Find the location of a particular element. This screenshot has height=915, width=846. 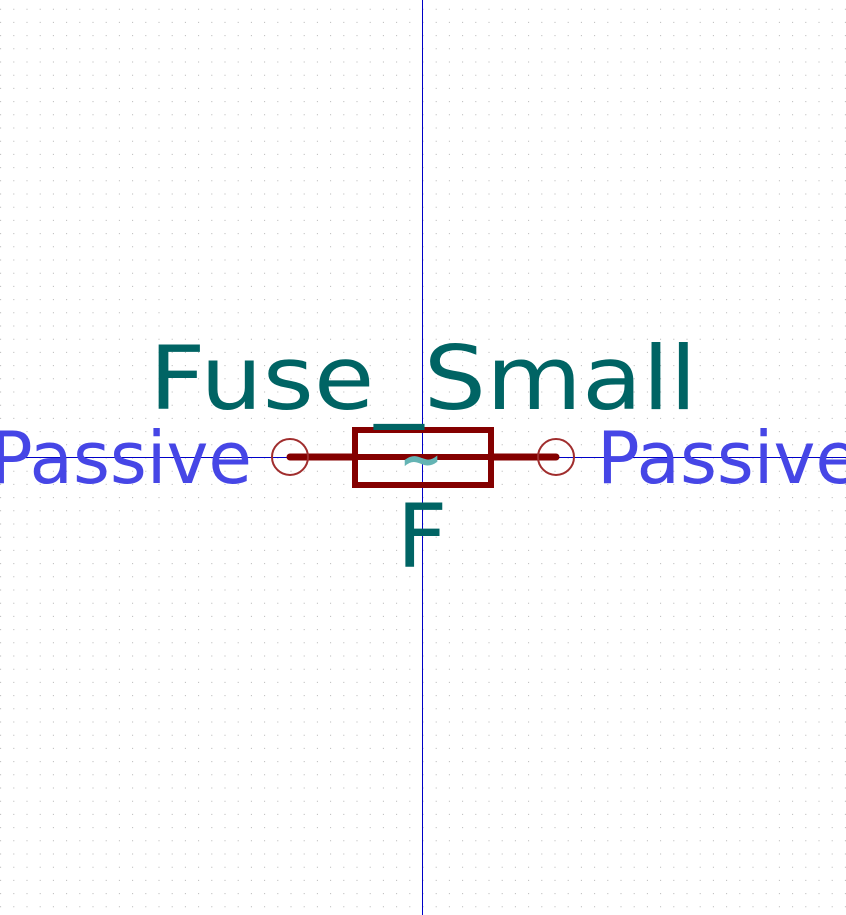

pin-left-end-circle is located at coordinates (290, 457).